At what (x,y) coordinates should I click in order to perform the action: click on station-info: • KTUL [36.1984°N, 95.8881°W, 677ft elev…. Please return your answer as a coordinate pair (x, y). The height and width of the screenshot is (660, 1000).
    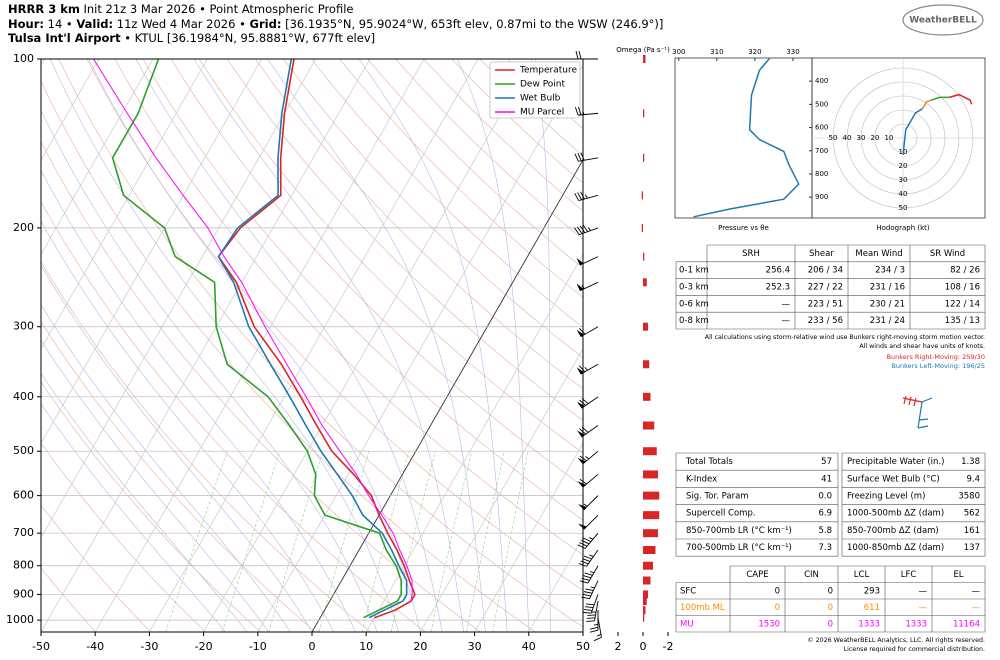
    Looking at the image, I should click on (250, 38).